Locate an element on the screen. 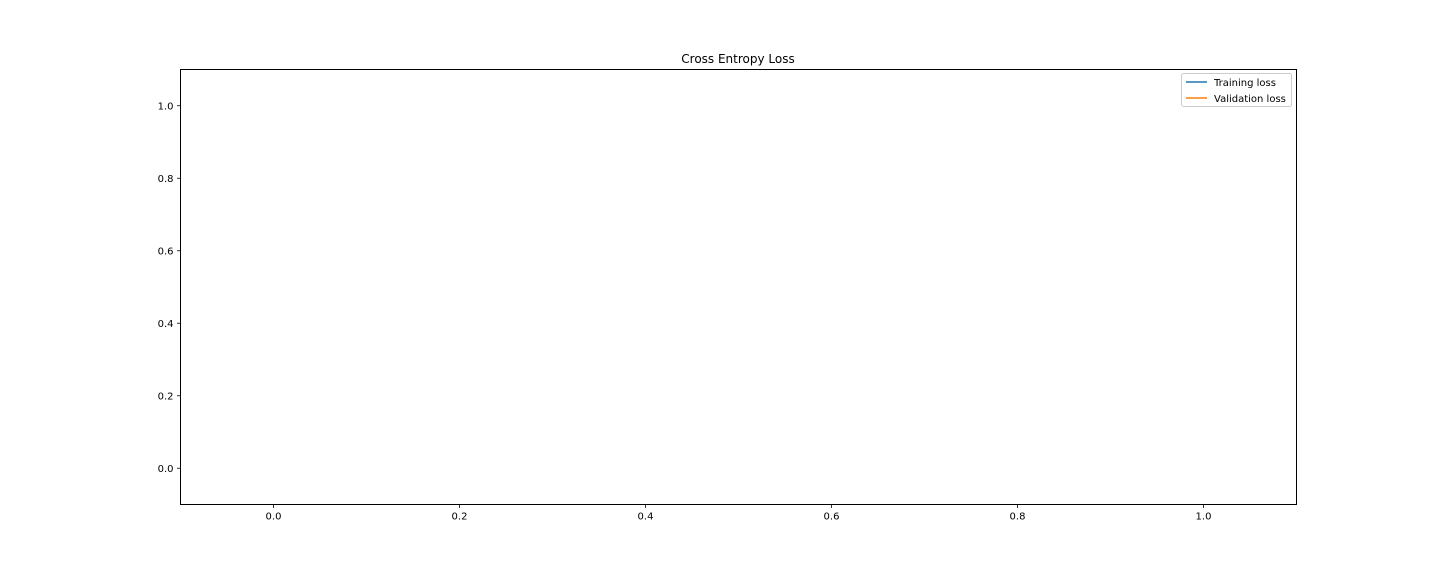  y-tick-label: 0.0 is located at coordinates (166, 469).